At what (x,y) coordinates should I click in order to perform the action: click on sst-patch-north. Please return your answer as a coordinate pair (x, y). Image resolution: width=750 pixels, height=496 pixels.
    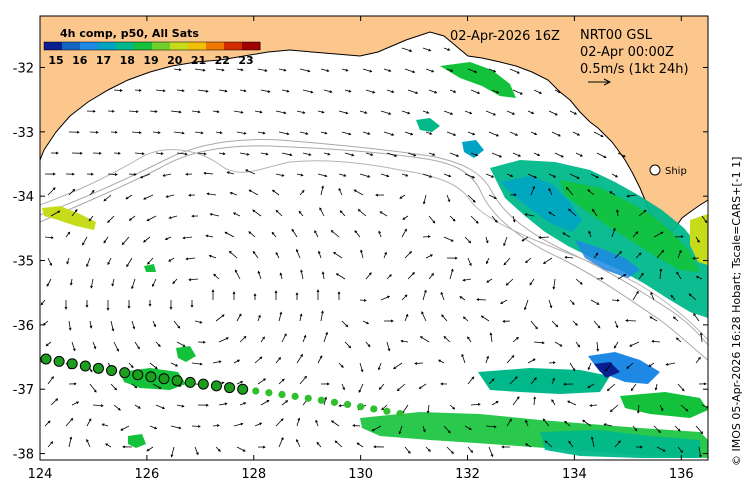
    Looking at the image, I should click on (478, 80).